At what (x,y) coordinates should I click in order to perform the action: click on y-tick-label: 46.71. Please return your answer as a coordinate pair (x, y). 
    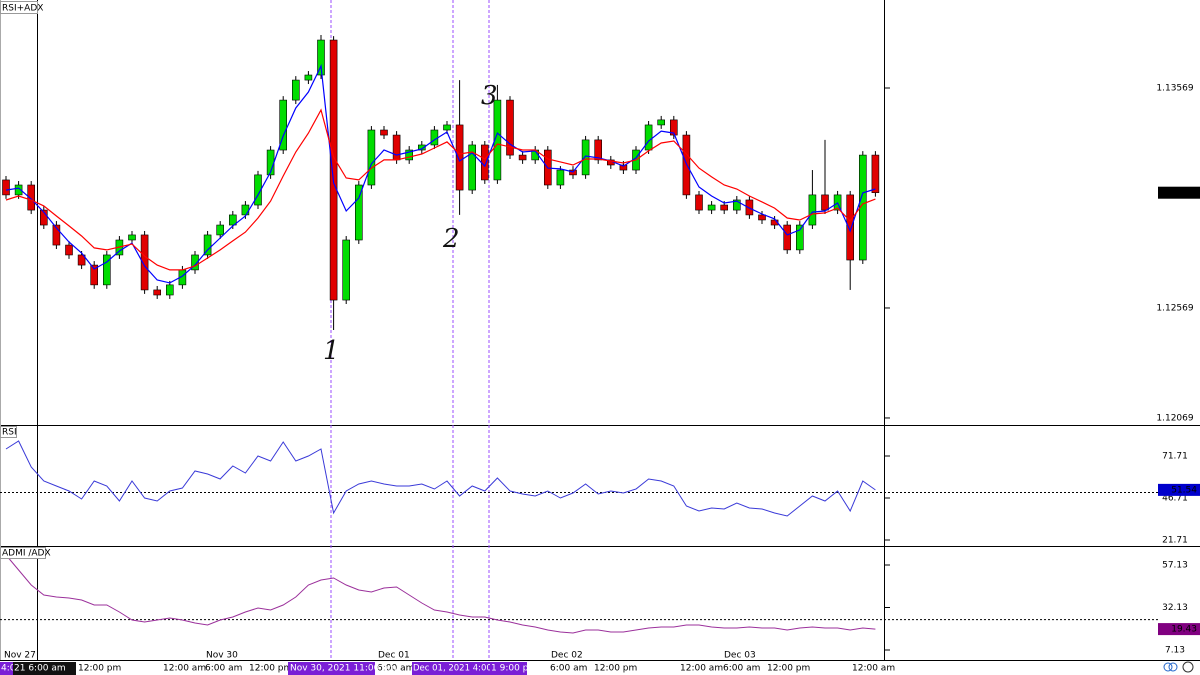
    Looking at the image, I should click on (1175, 498).